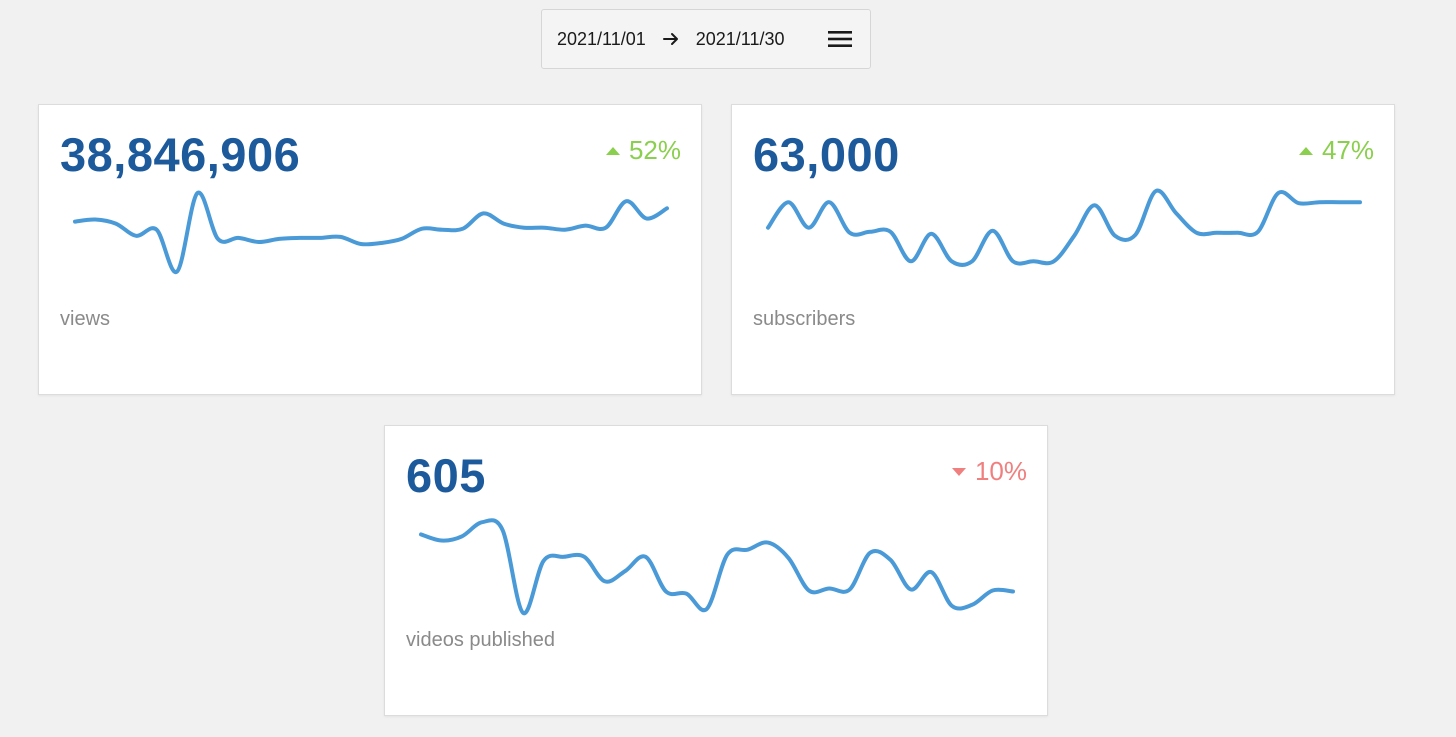 The image size is (1456, 737). I want to click on metric-value: 63,000, so click(826, 154).